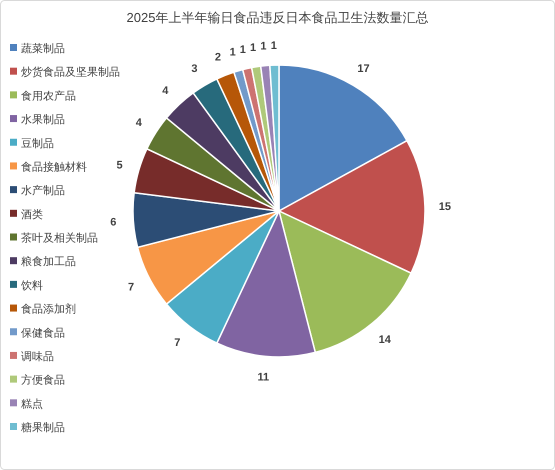  What do you see at coordinates (43, 333) in the screenshot?
I see `legend-label: 保健食品` at bounding box center [43, 333].